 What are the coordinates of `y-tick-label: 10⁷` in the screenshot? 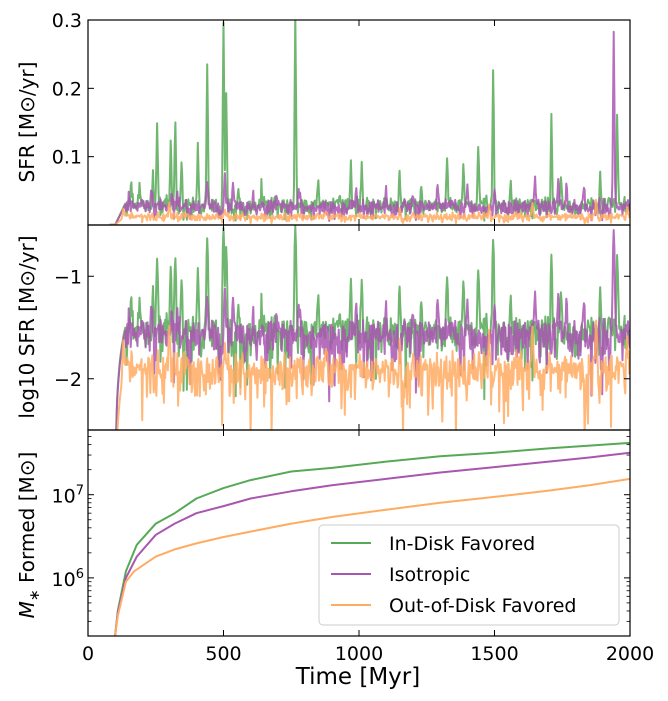 It's located at (68, 496).